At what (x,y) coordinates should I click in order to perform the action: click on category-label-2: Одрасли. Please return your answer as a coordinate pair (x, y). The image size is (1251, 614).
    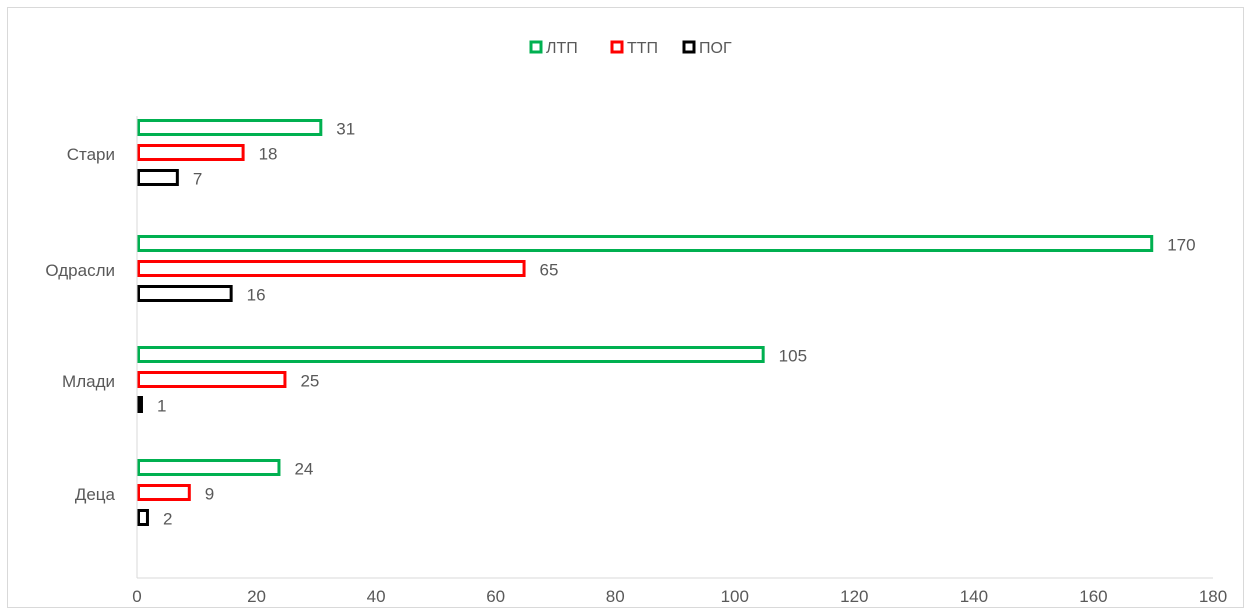
    Looking at the image, I should click on (80, 270).